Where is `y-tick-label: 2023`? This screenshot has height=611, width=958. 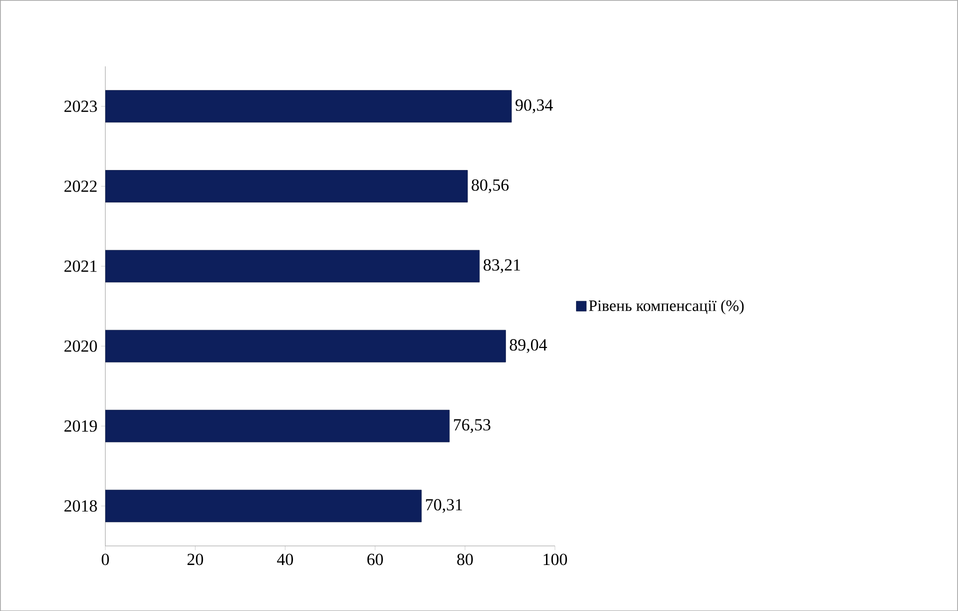 y-tick-label: 2023 is located at coordinates (80, 106).